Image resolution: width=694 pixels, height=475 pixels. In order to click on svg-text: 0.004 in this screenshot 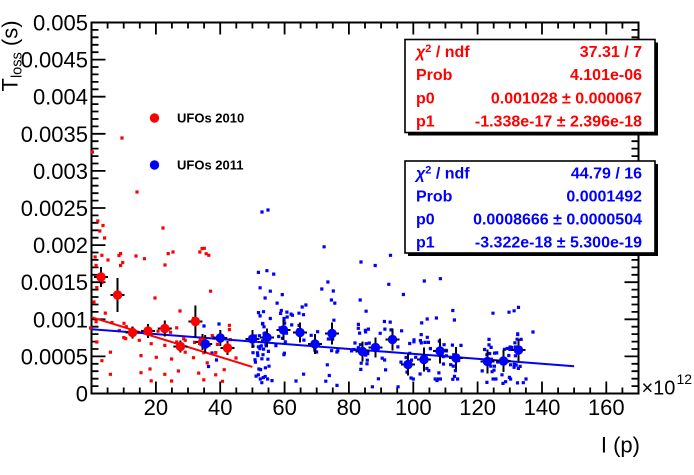, I will do `click(60, 97)`.